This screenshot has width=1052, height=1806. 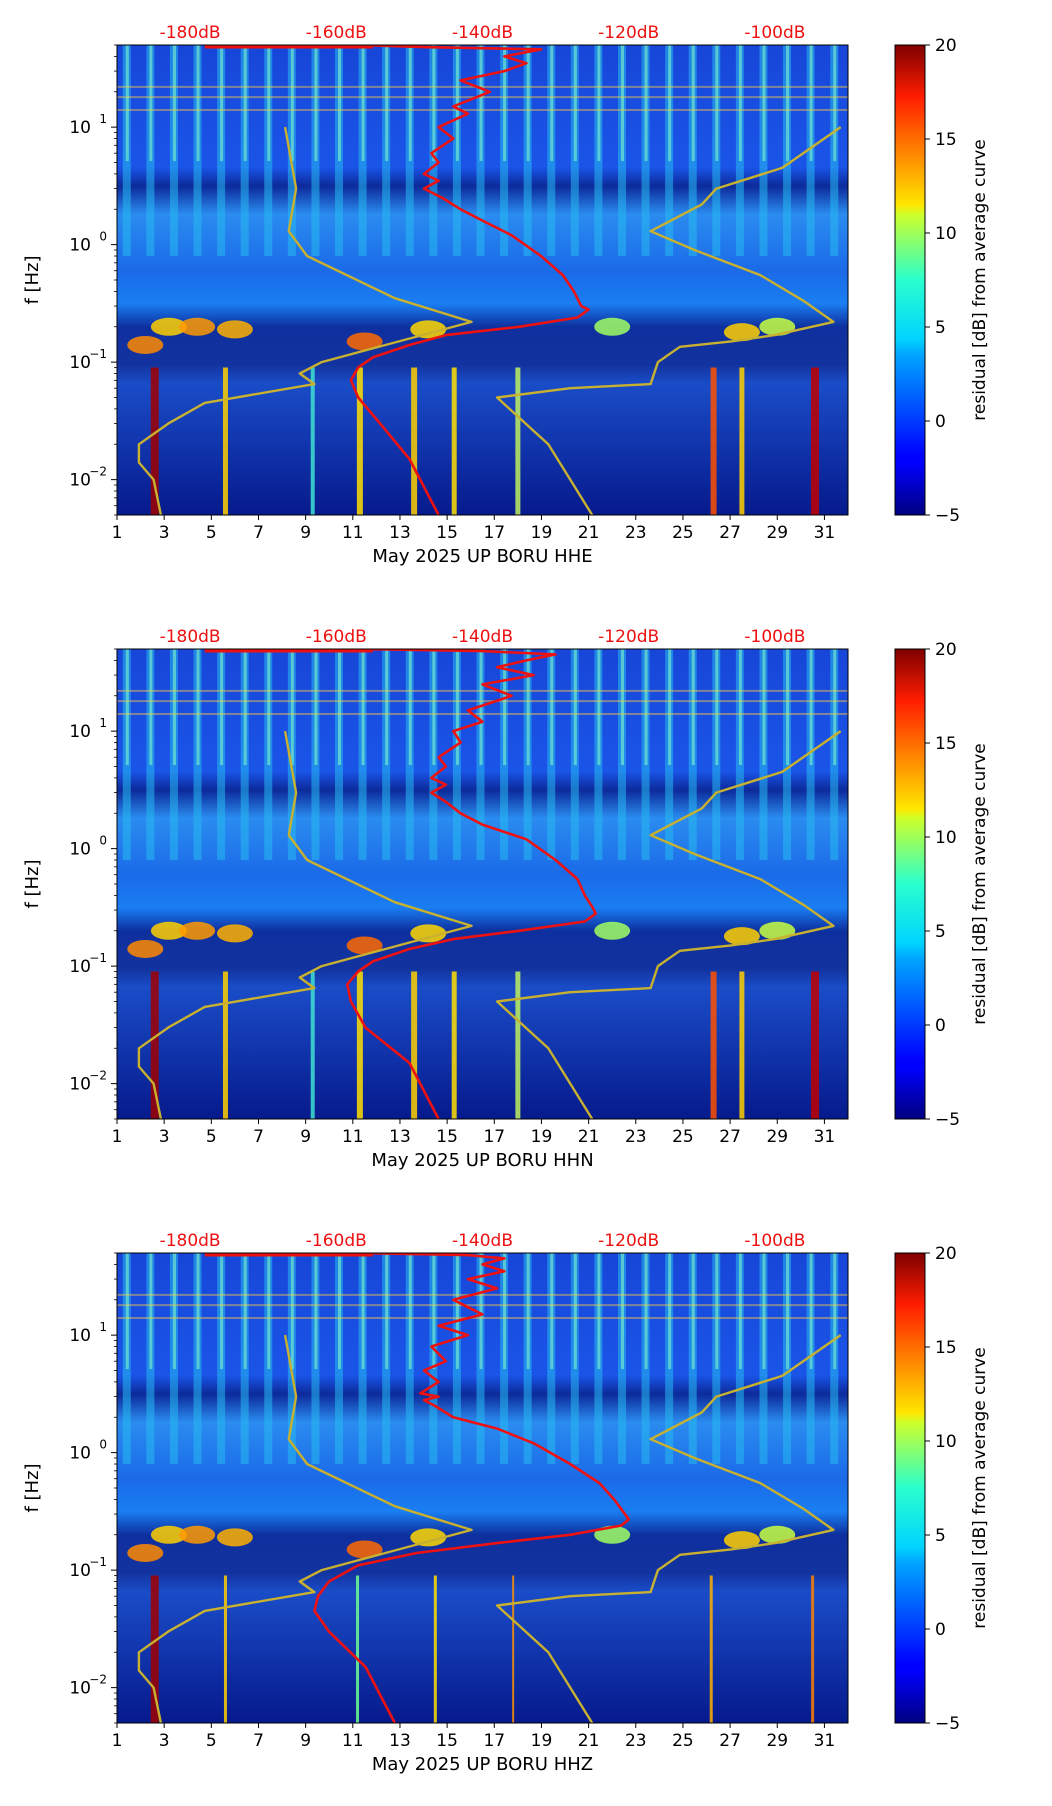 I want to click on x-tick-label: 3, so click(x=164, y=533).